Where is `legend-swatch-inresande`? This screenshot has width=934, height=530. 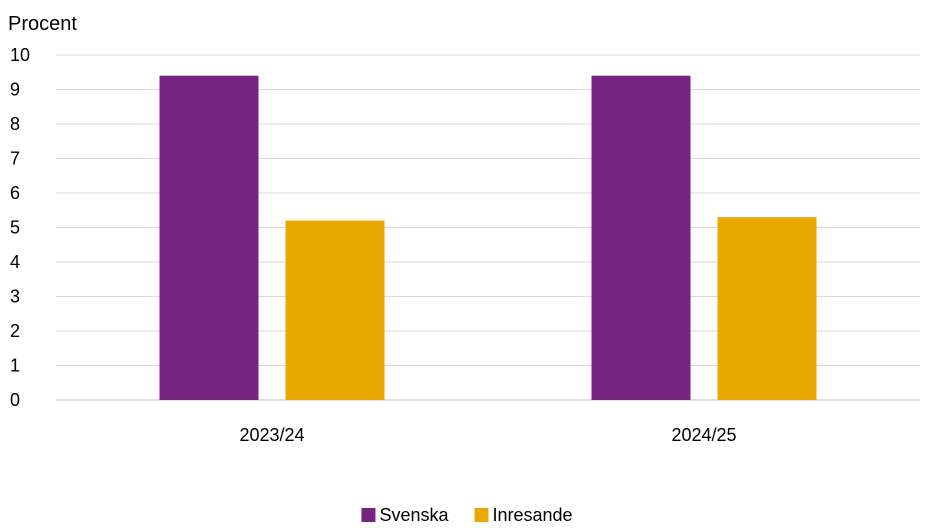
legend-swatch-inresande is located at coordinates (481, 515).